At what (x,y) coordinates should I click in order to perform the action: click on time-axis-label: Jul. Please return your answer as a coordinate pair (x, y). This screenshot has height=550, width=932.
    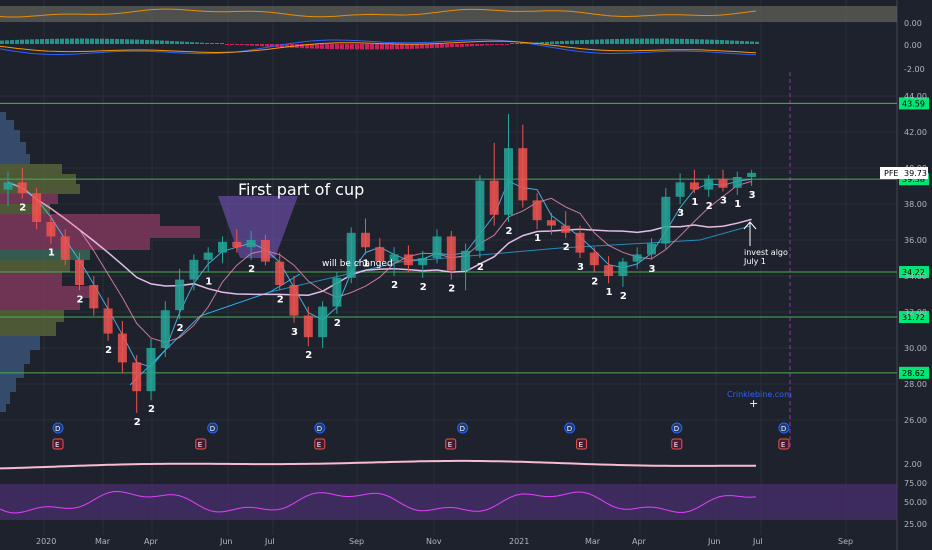
    Looking at the image, I should click on (757, 541).